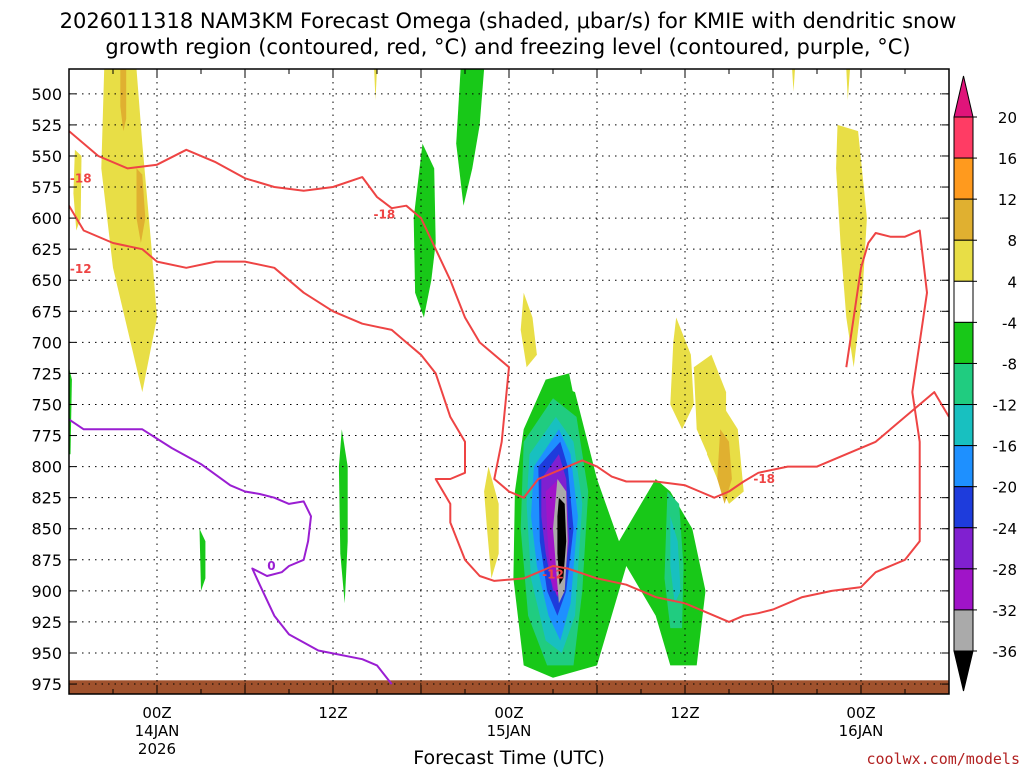 Image resolution: width=1024 pixels, height=768 pixels. Describe the element at coordinates (46, 280) in the screenshot. I see `y-tick-label: 650` at that location.